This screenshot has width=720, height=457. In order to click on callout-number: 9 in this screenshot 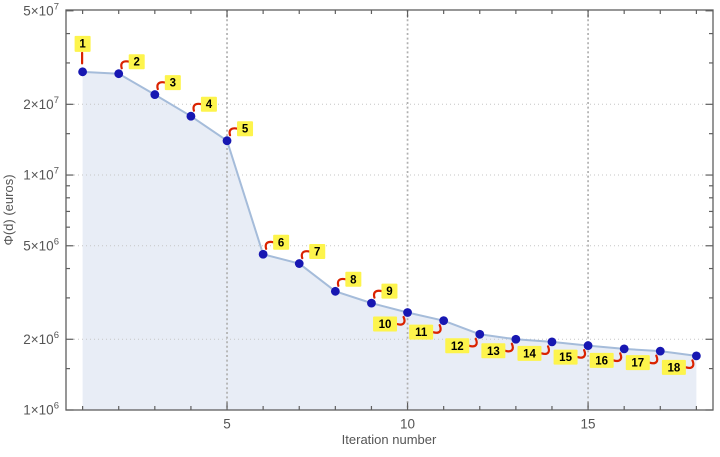, I will do `click(389, 292)`.